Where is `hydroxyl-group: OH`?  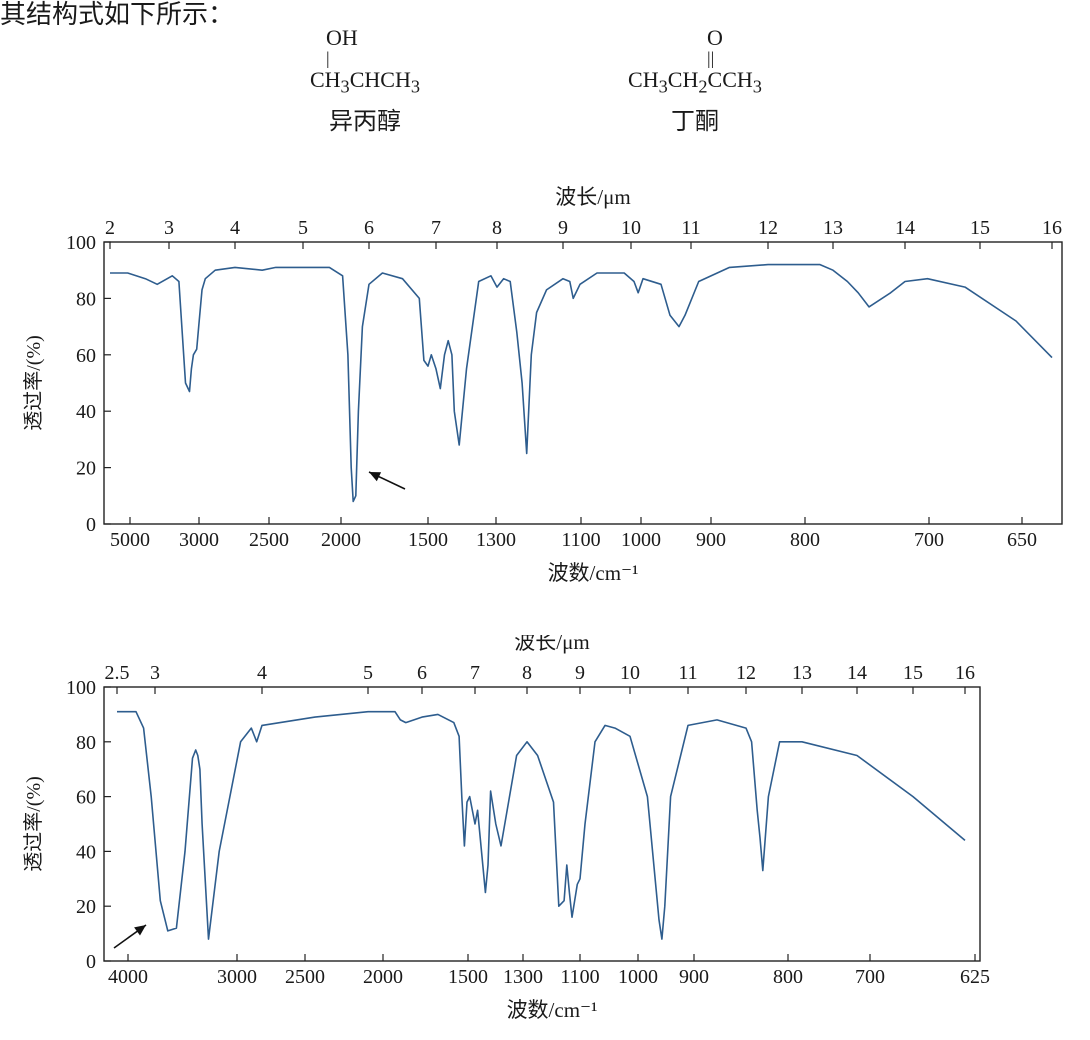
hydroxyl-group: OH is located at coordinates (342, 37).